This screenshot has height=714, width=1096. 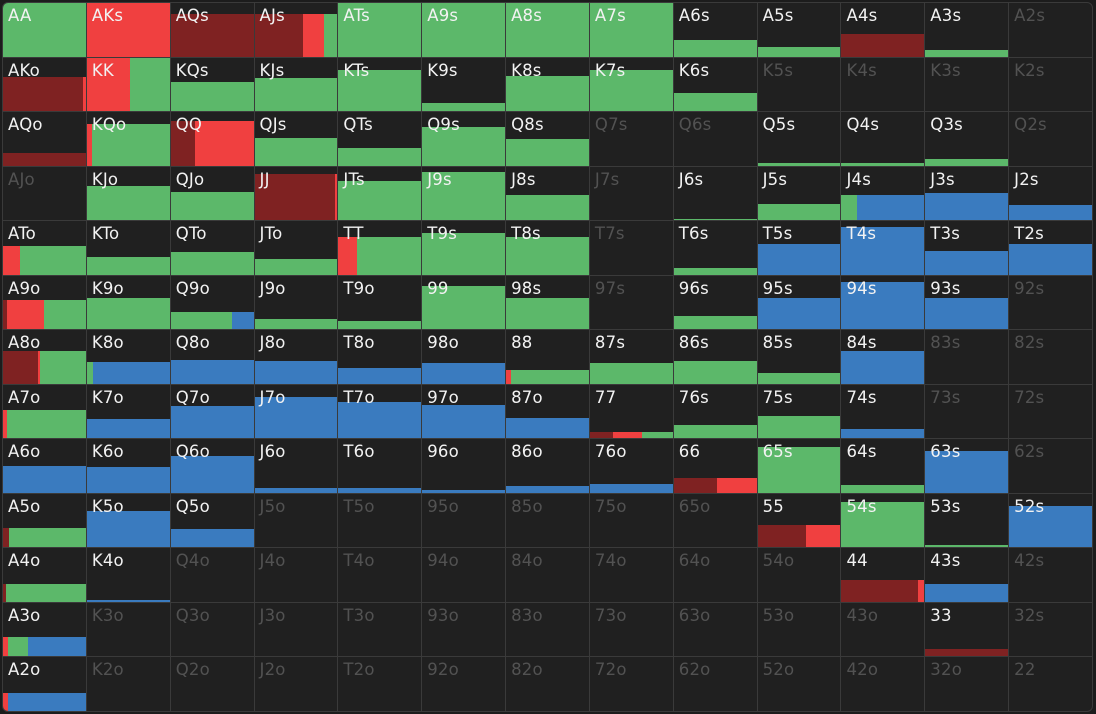 What do you see at coordinates (799, 193) in the screenshot?
I see `hand-cell-J5s: J5s` at bounding box center [799, 193].